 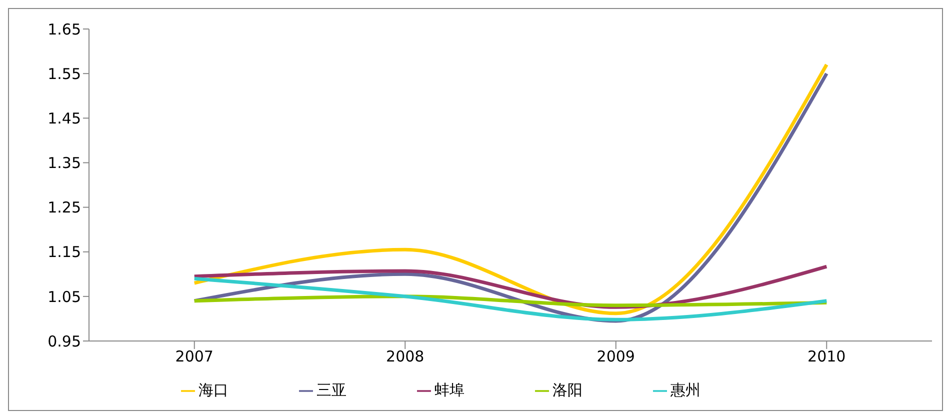 I want to click on y-tick-label: 1.15, so click(x=64, y=252).